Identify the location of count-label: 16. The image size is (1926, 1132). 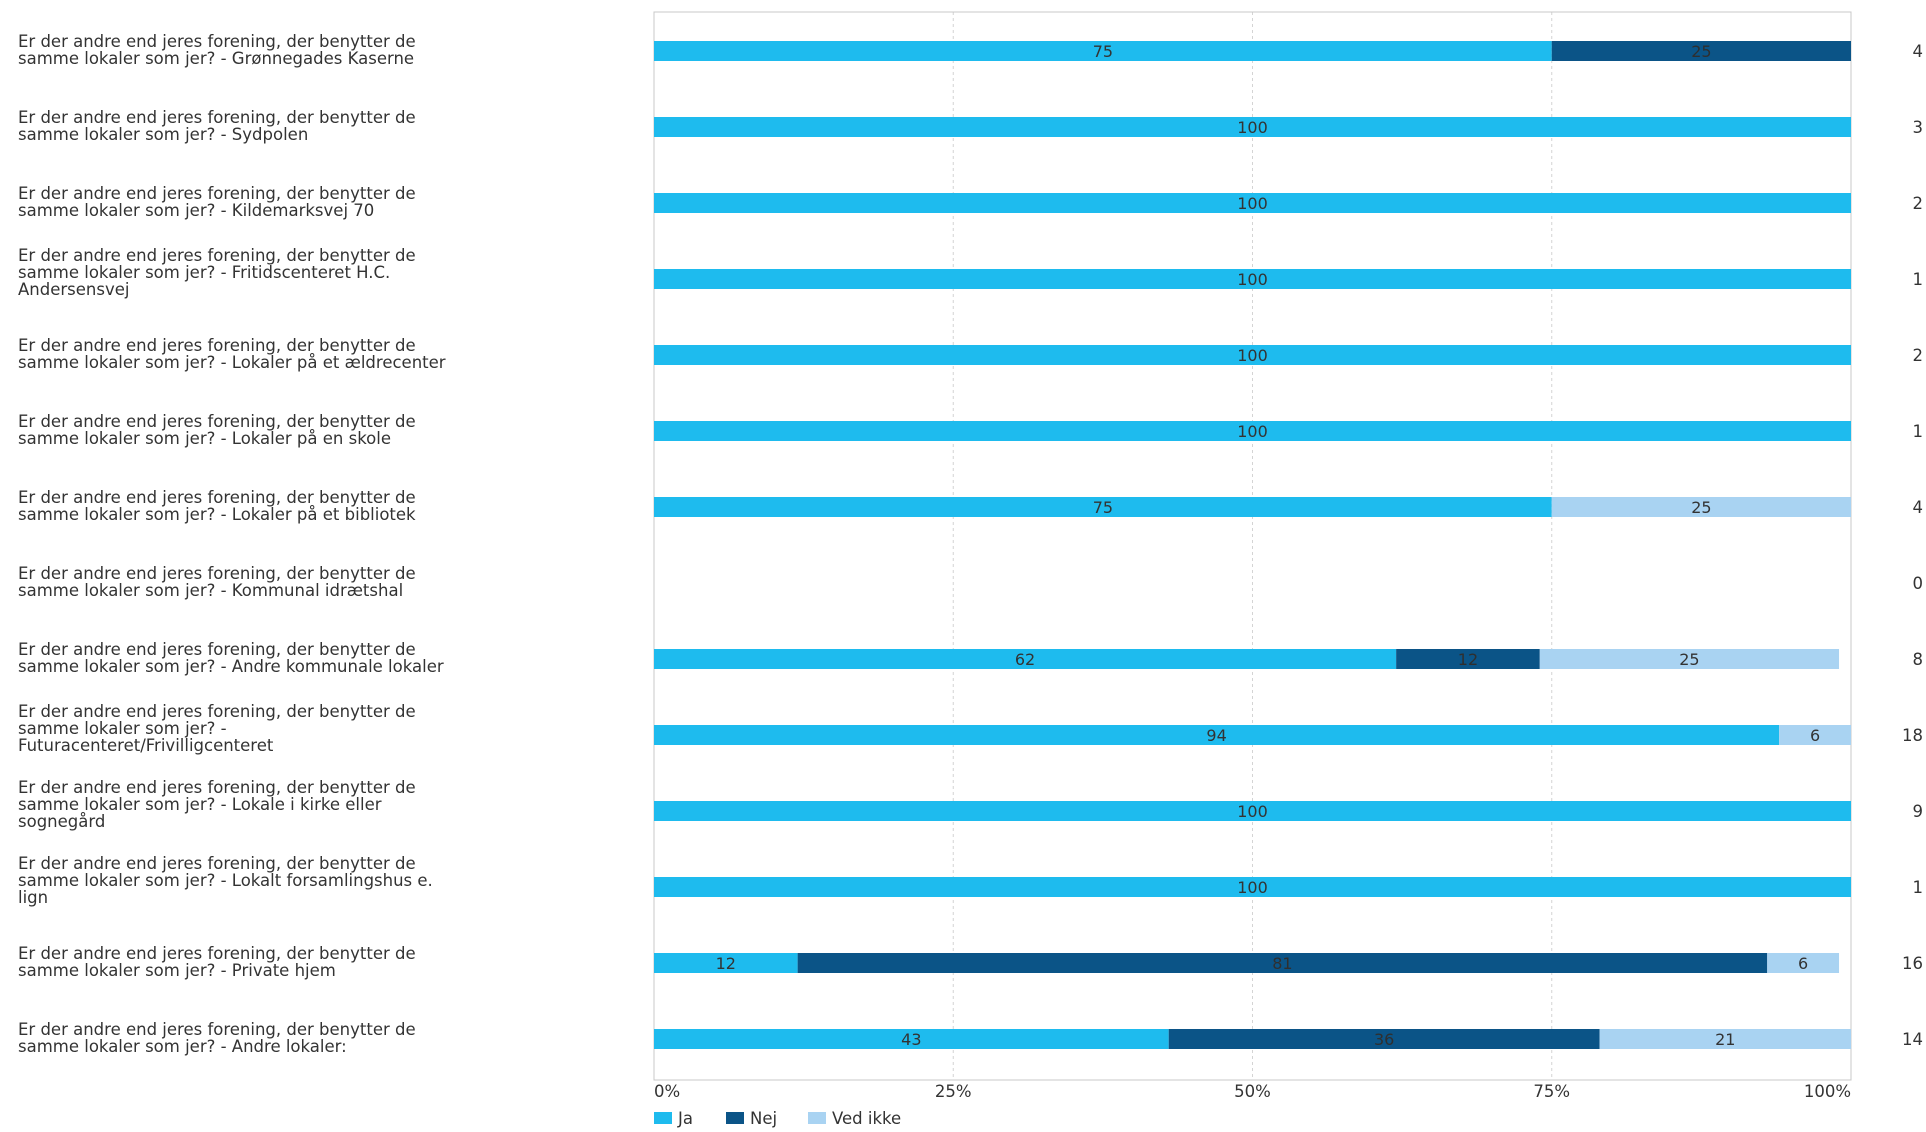
(1912, 963).